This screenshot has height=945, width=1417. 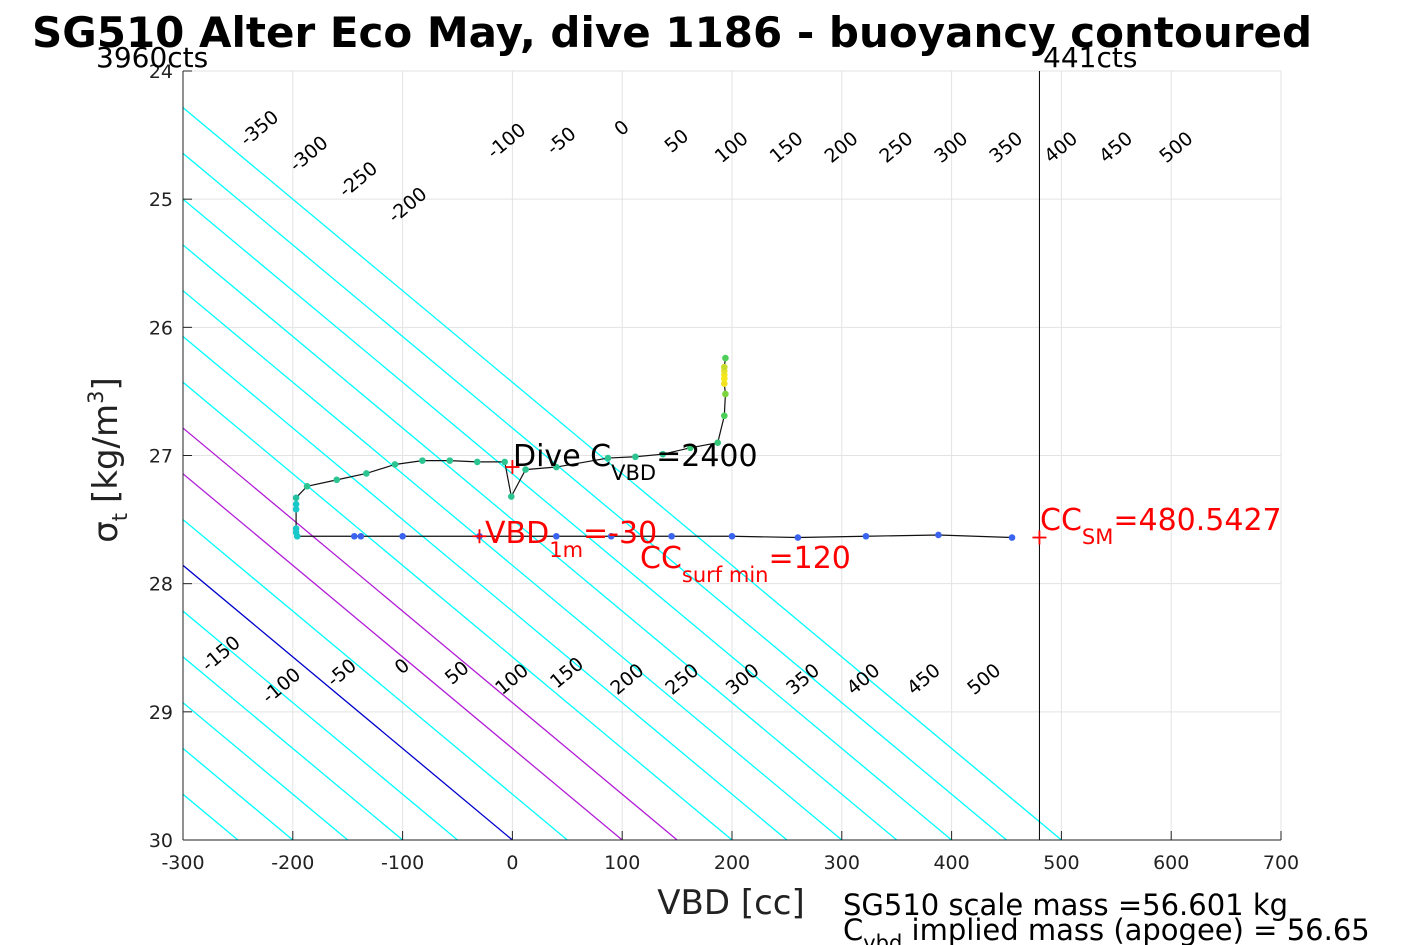 I want to click on y-tick-label: 26, so click(x=161, y=328).